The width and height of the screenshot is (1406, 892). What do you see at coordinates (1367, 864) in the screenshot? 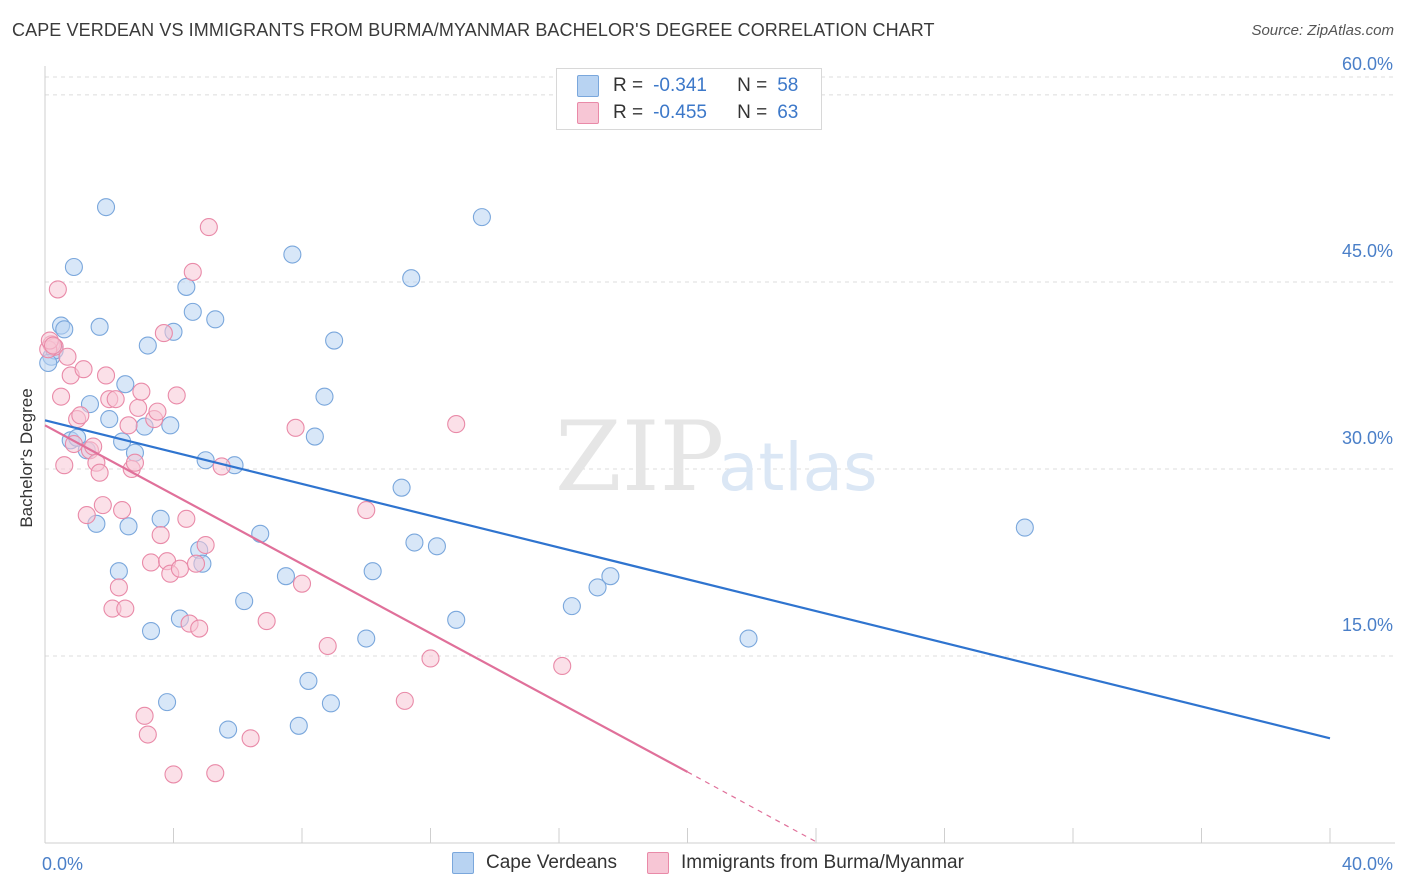
I see `x-tick-label: 40.0%` at bounding box center [1367, 864].